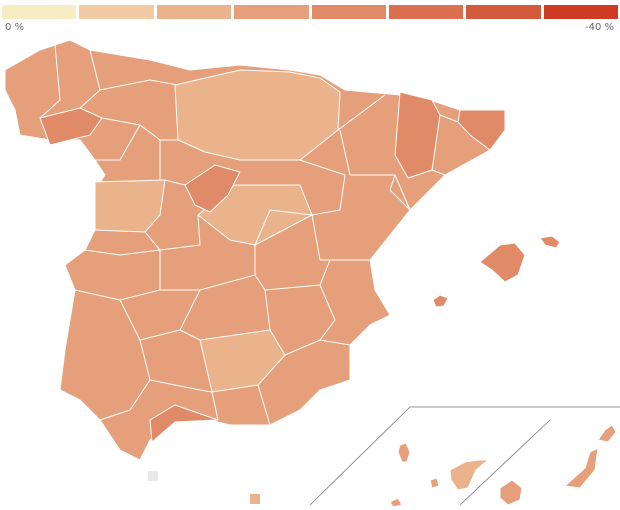  Describe the element at coordinates (434, 483) in the screenshot. I see `island-la-gomera` at that location.